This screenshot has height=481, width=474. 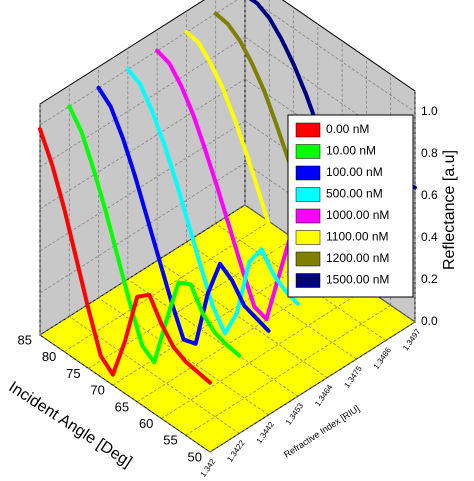 What do you see at coordinates (351, 151) in the screenshot?
I see `legend-label: 10.00 nM` at bounding box center [351, 151].